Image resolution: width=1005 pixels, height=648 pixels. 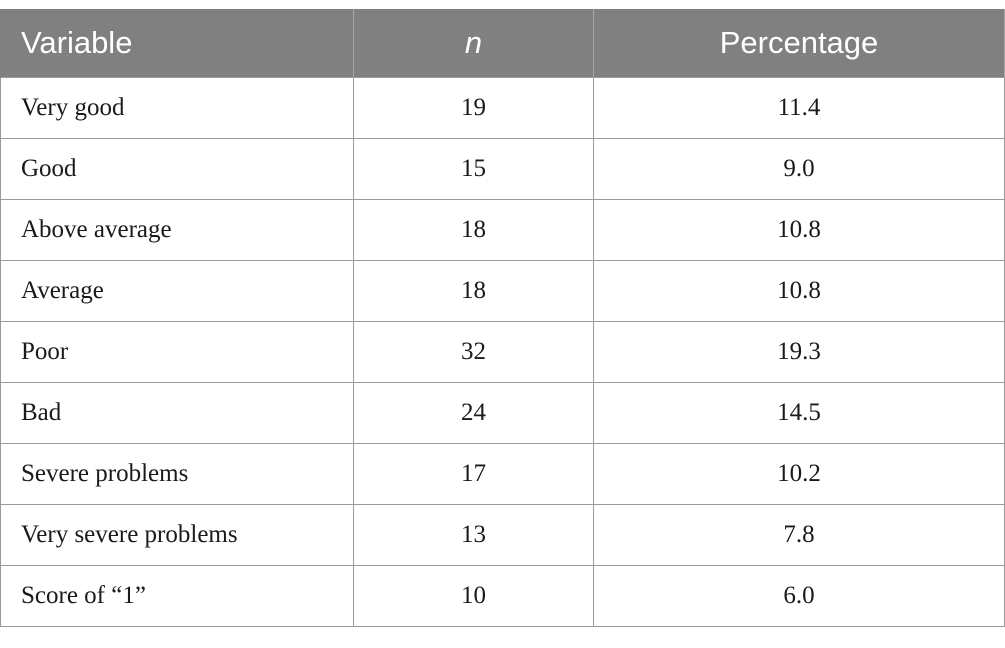 What do you see at coordinates (177, 596) in the screenshot?
I see `cell-variable: Score of “1”` at bounding box center [177, 596].